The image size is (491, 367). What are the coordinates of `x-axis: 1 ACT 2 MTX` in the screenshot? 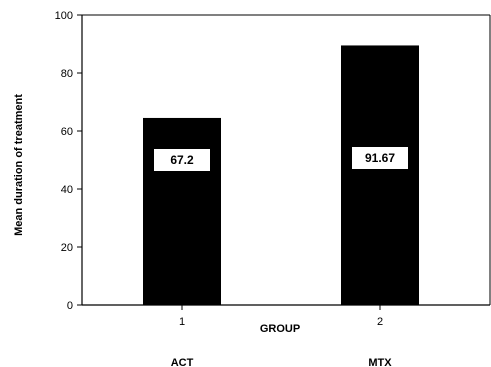 It's located at (281, 336).